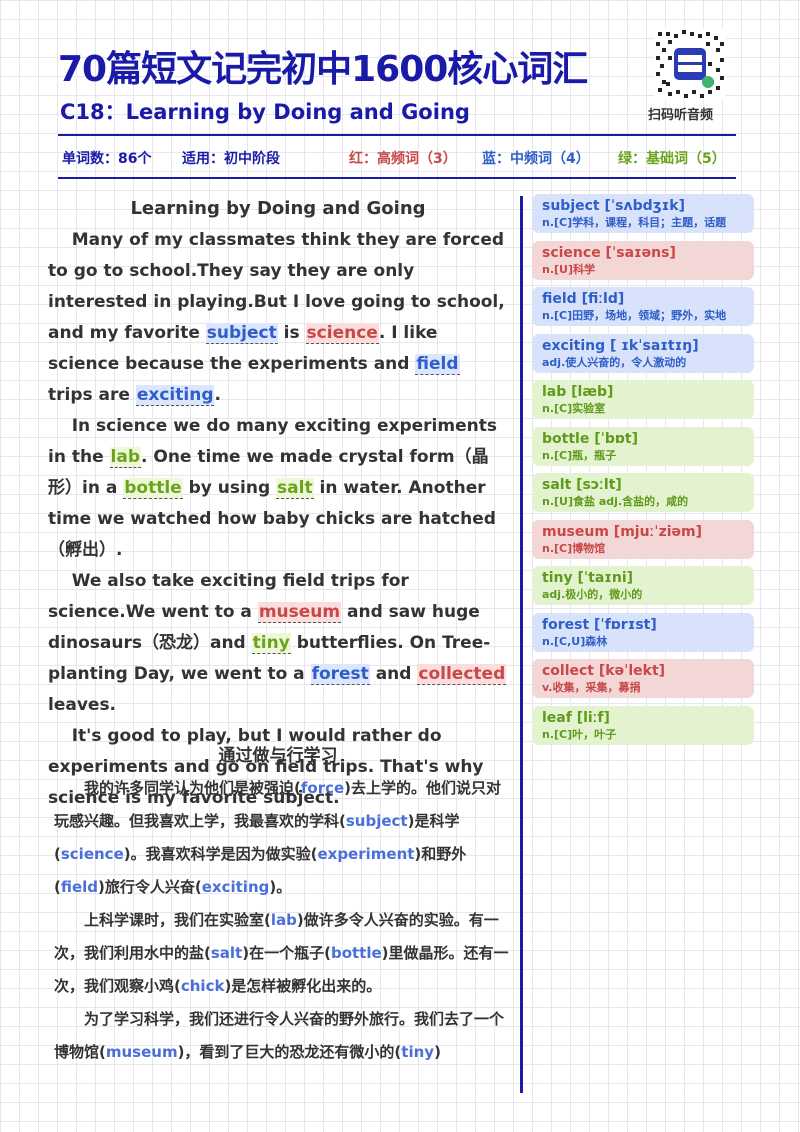  Describe the element at coordinates (278, 208) in the screenshot. I see `article-title: Learning by Doing and Going` at that location.